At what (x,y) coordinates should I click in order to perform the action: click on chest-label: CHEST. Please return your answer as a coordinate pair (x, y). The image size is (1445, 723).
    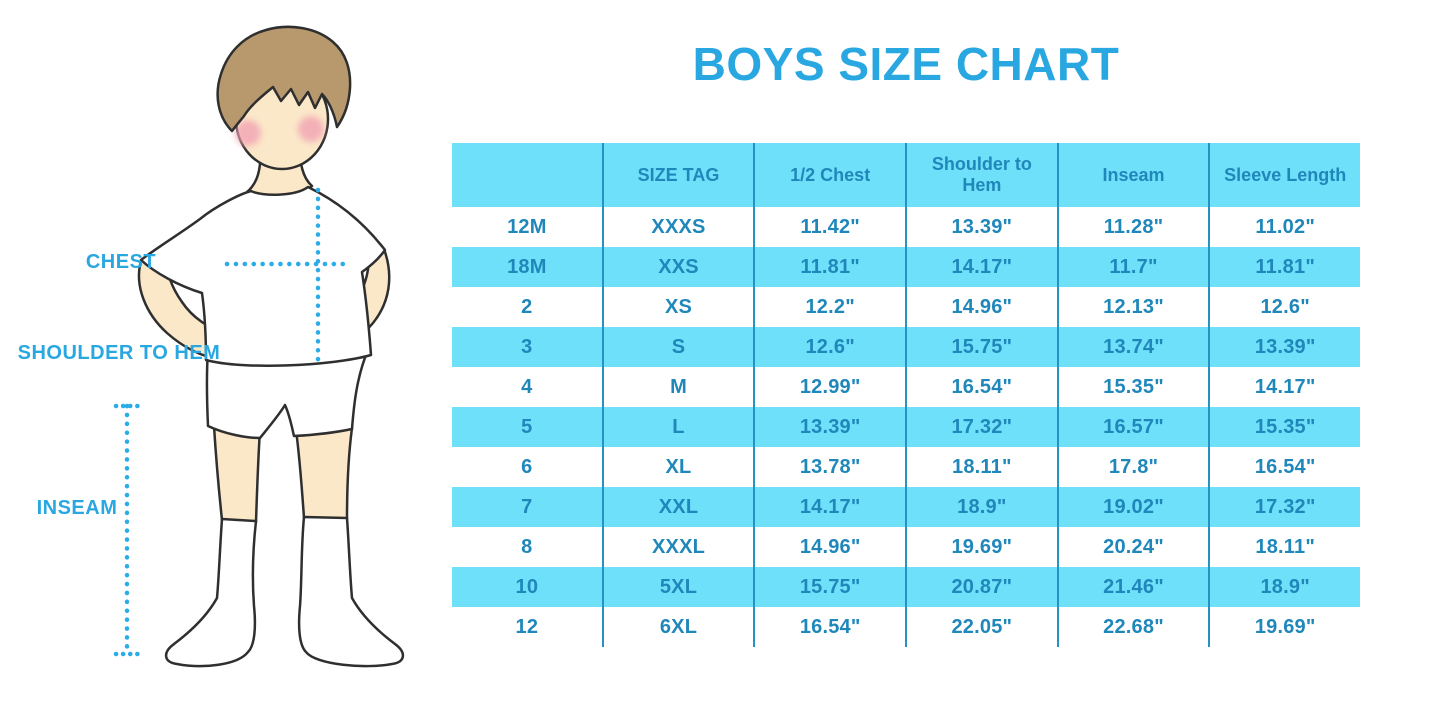
    Looking at the image, I should click on (121, 262).